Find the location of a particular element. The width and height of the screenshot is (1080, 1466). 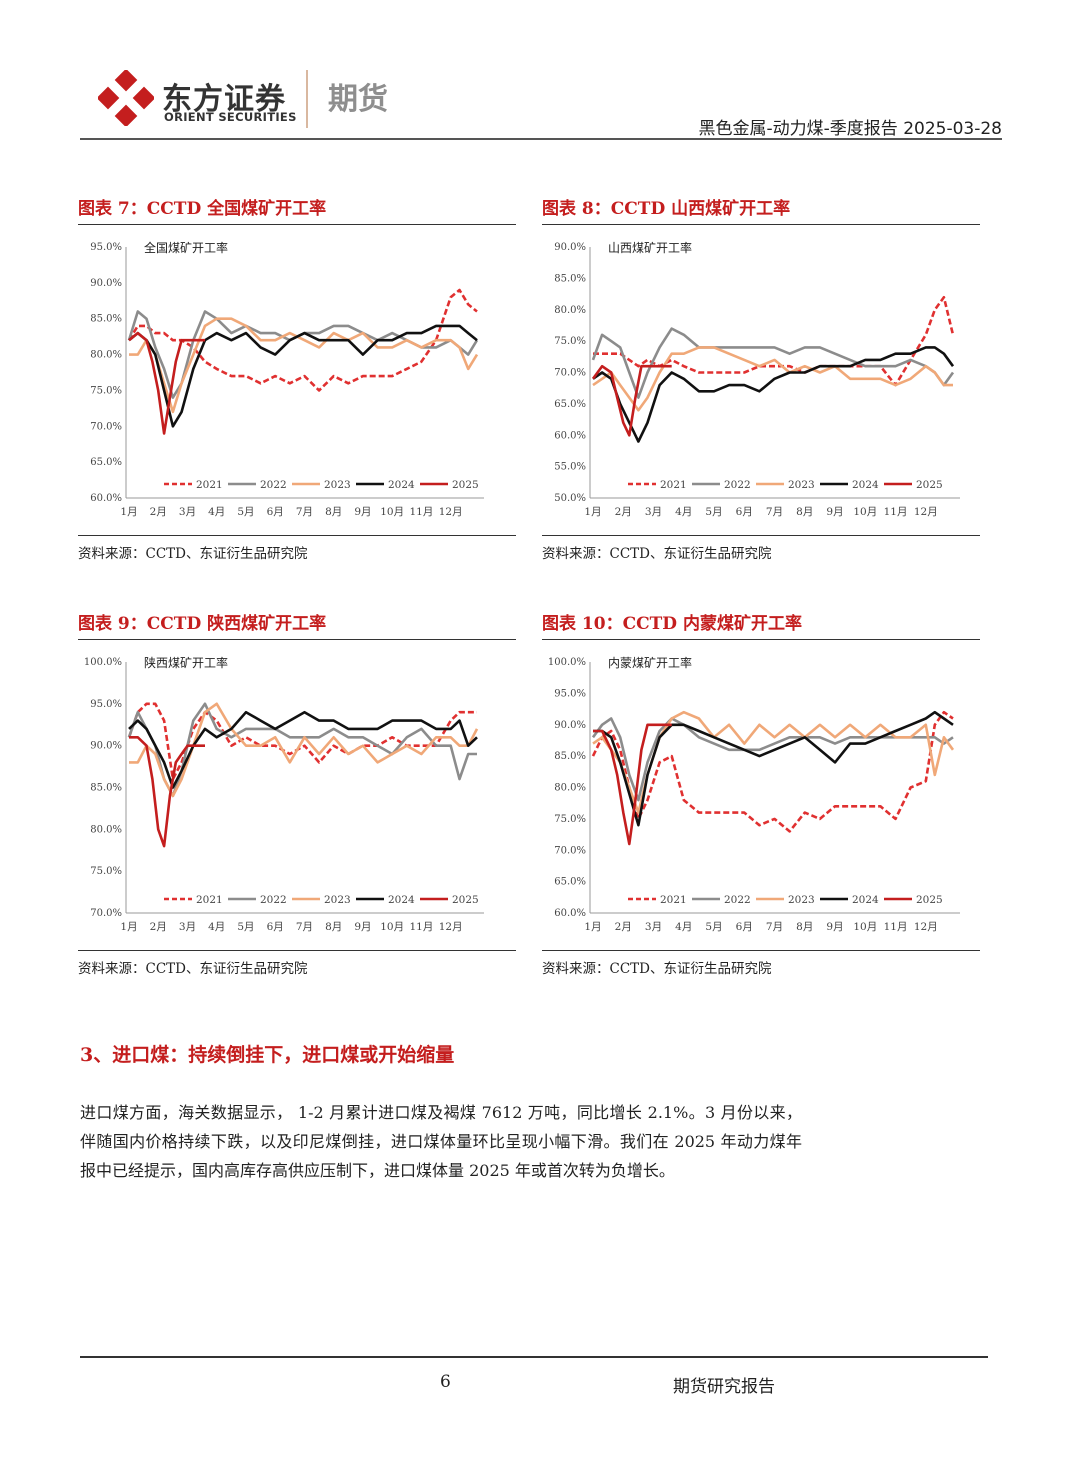

footer-divider is located at coordinates (534, 1357).